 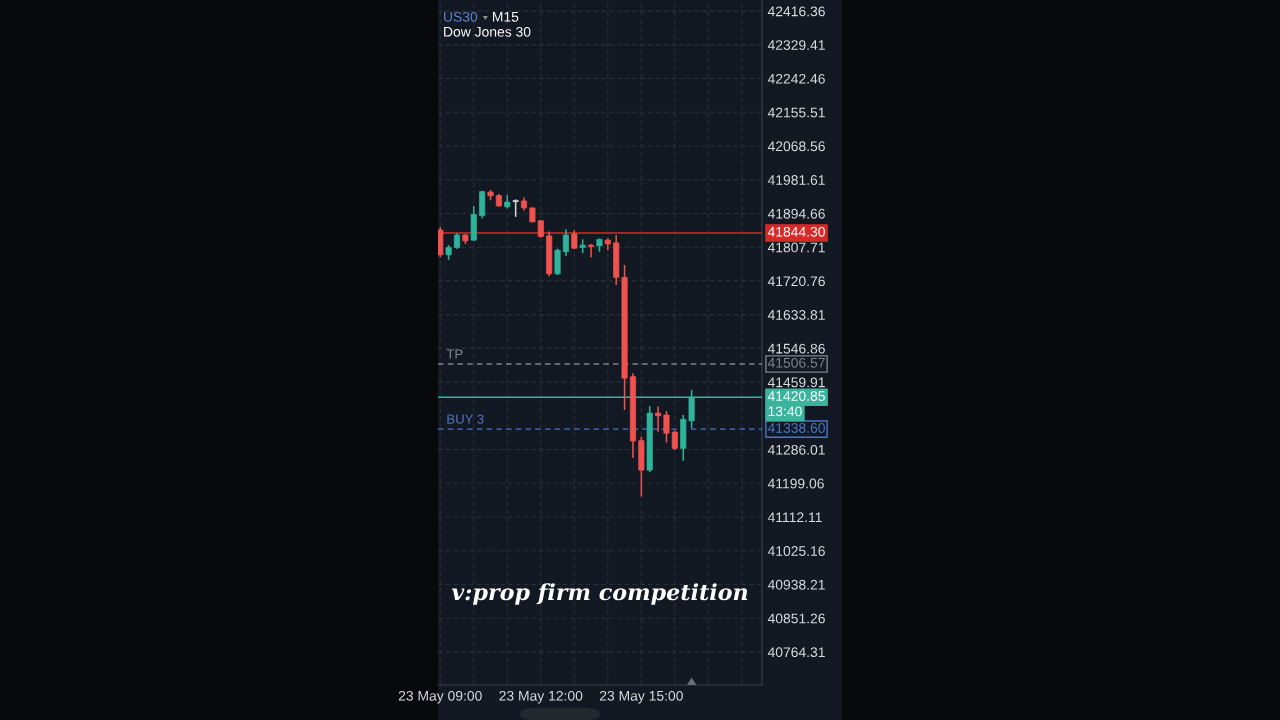 What do you see at coordinates (796, 231) in the screenshot?
I see `annotation: 41844.30` at bounding box center [796, 231].